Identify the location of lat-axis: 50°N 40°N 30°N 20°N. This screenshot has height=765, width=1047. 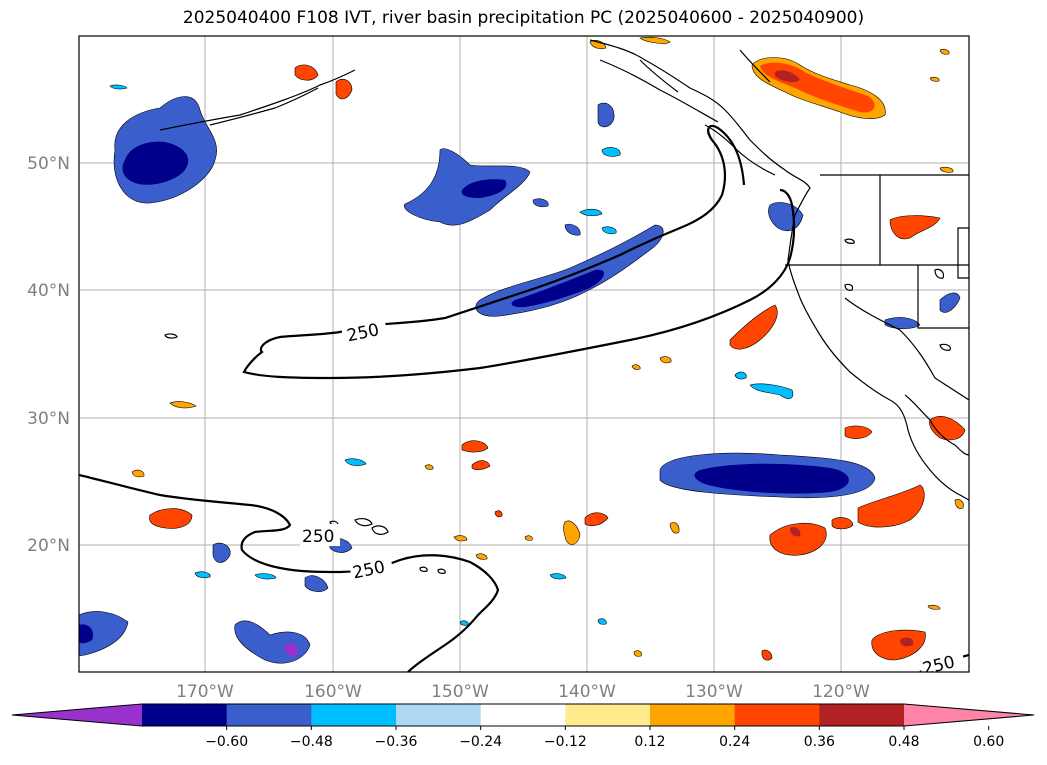
(48, 355).